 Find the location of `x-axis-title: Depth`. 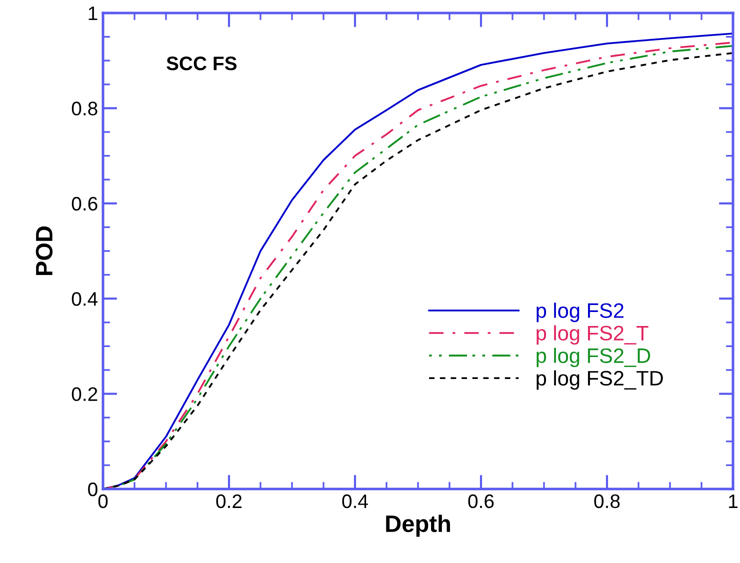

x-axis-title: Depth is located at coordinates (418, 525).